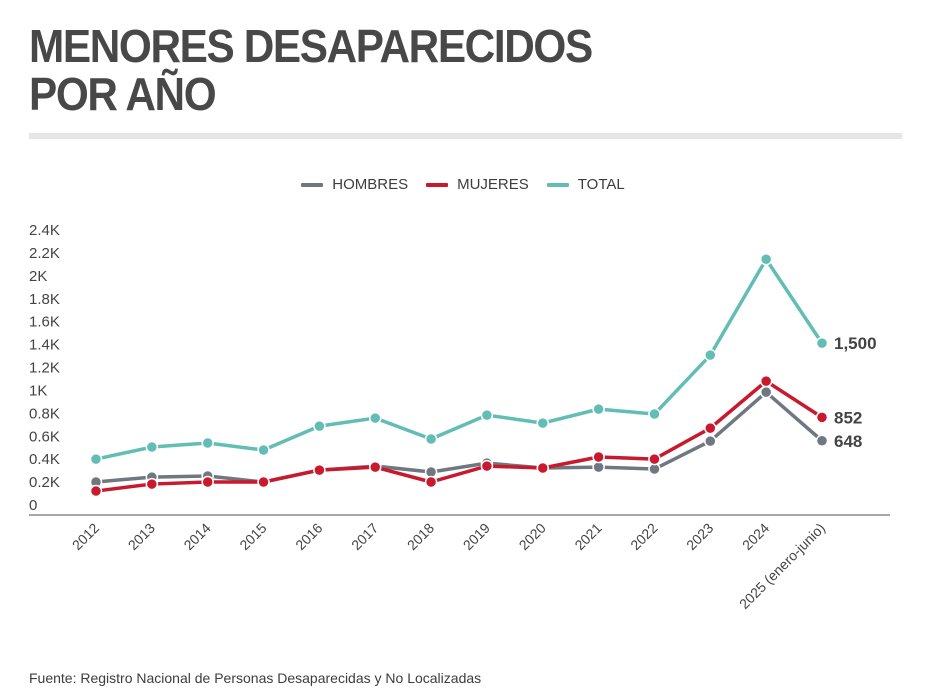 The width and height of the screenshot is (926, 694). I want to click on y-tick-label: 2K, so click(38, 276).